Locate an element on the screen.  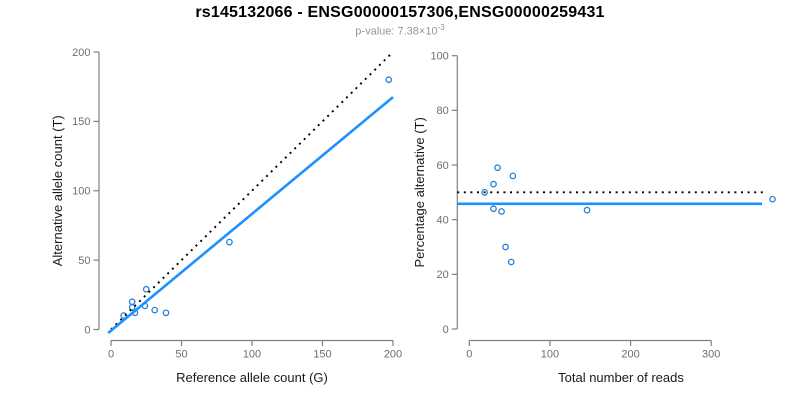
pvalue-exponent: -3 is located at coordinates (441, 27).